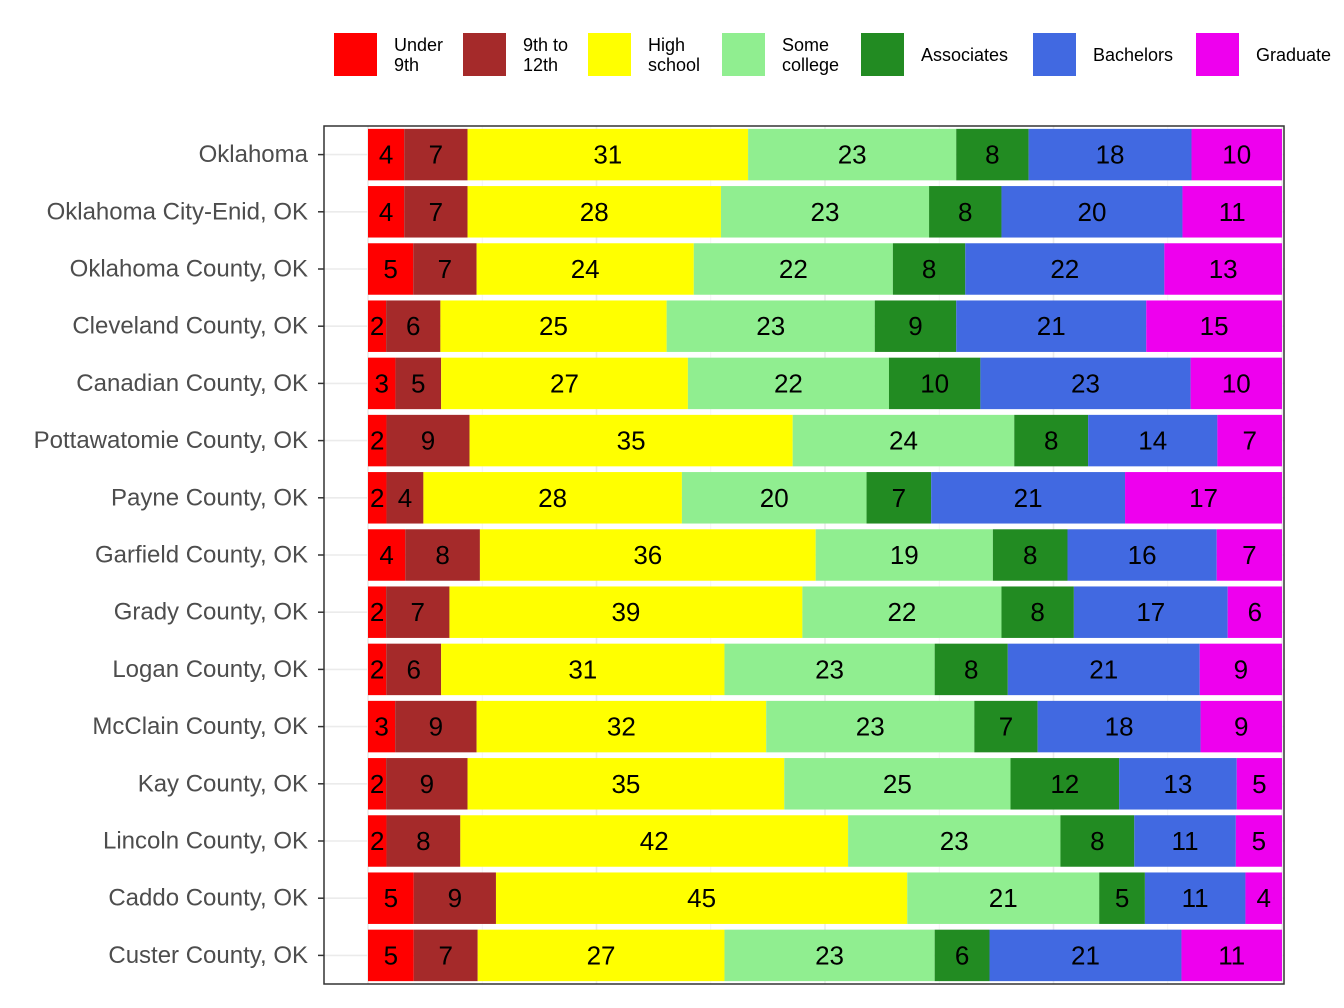  What do you see at coordinates (825, 612) in the screenshot?
I see `bar-row: 2 7 39 22 8 17 6` at bounding box center [825, 612].